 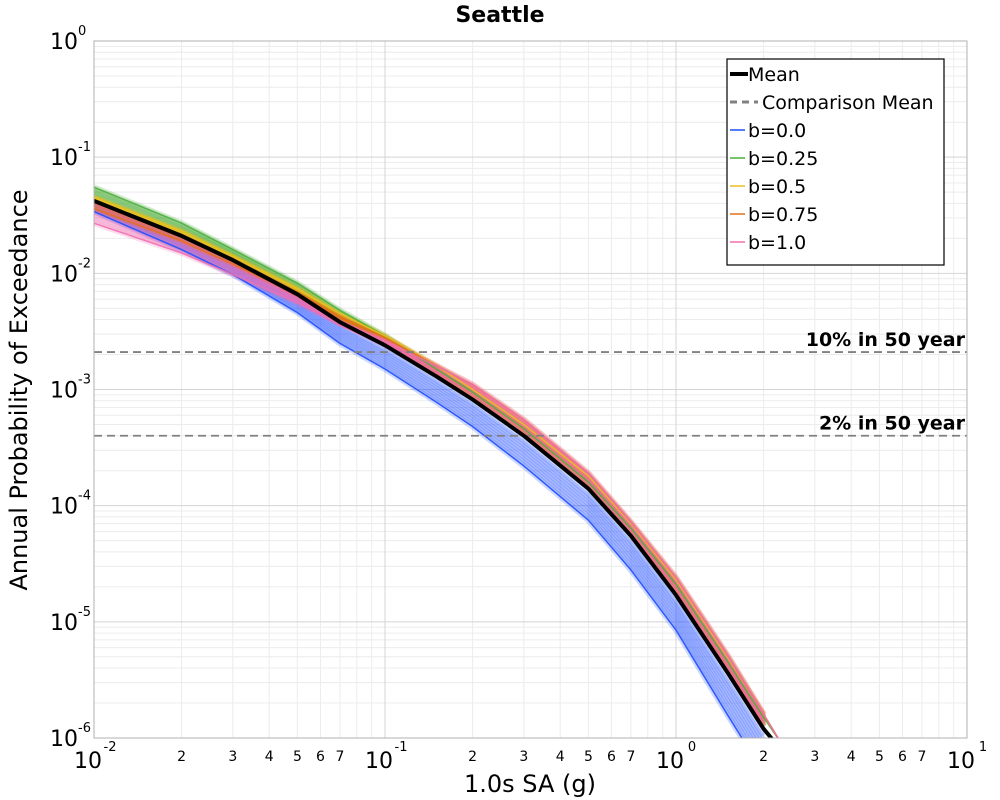 What do you see at coordinates (983, 747) in the screenshot?
I see `x-tick-exponent: 1` at bounding box center [983, 747].